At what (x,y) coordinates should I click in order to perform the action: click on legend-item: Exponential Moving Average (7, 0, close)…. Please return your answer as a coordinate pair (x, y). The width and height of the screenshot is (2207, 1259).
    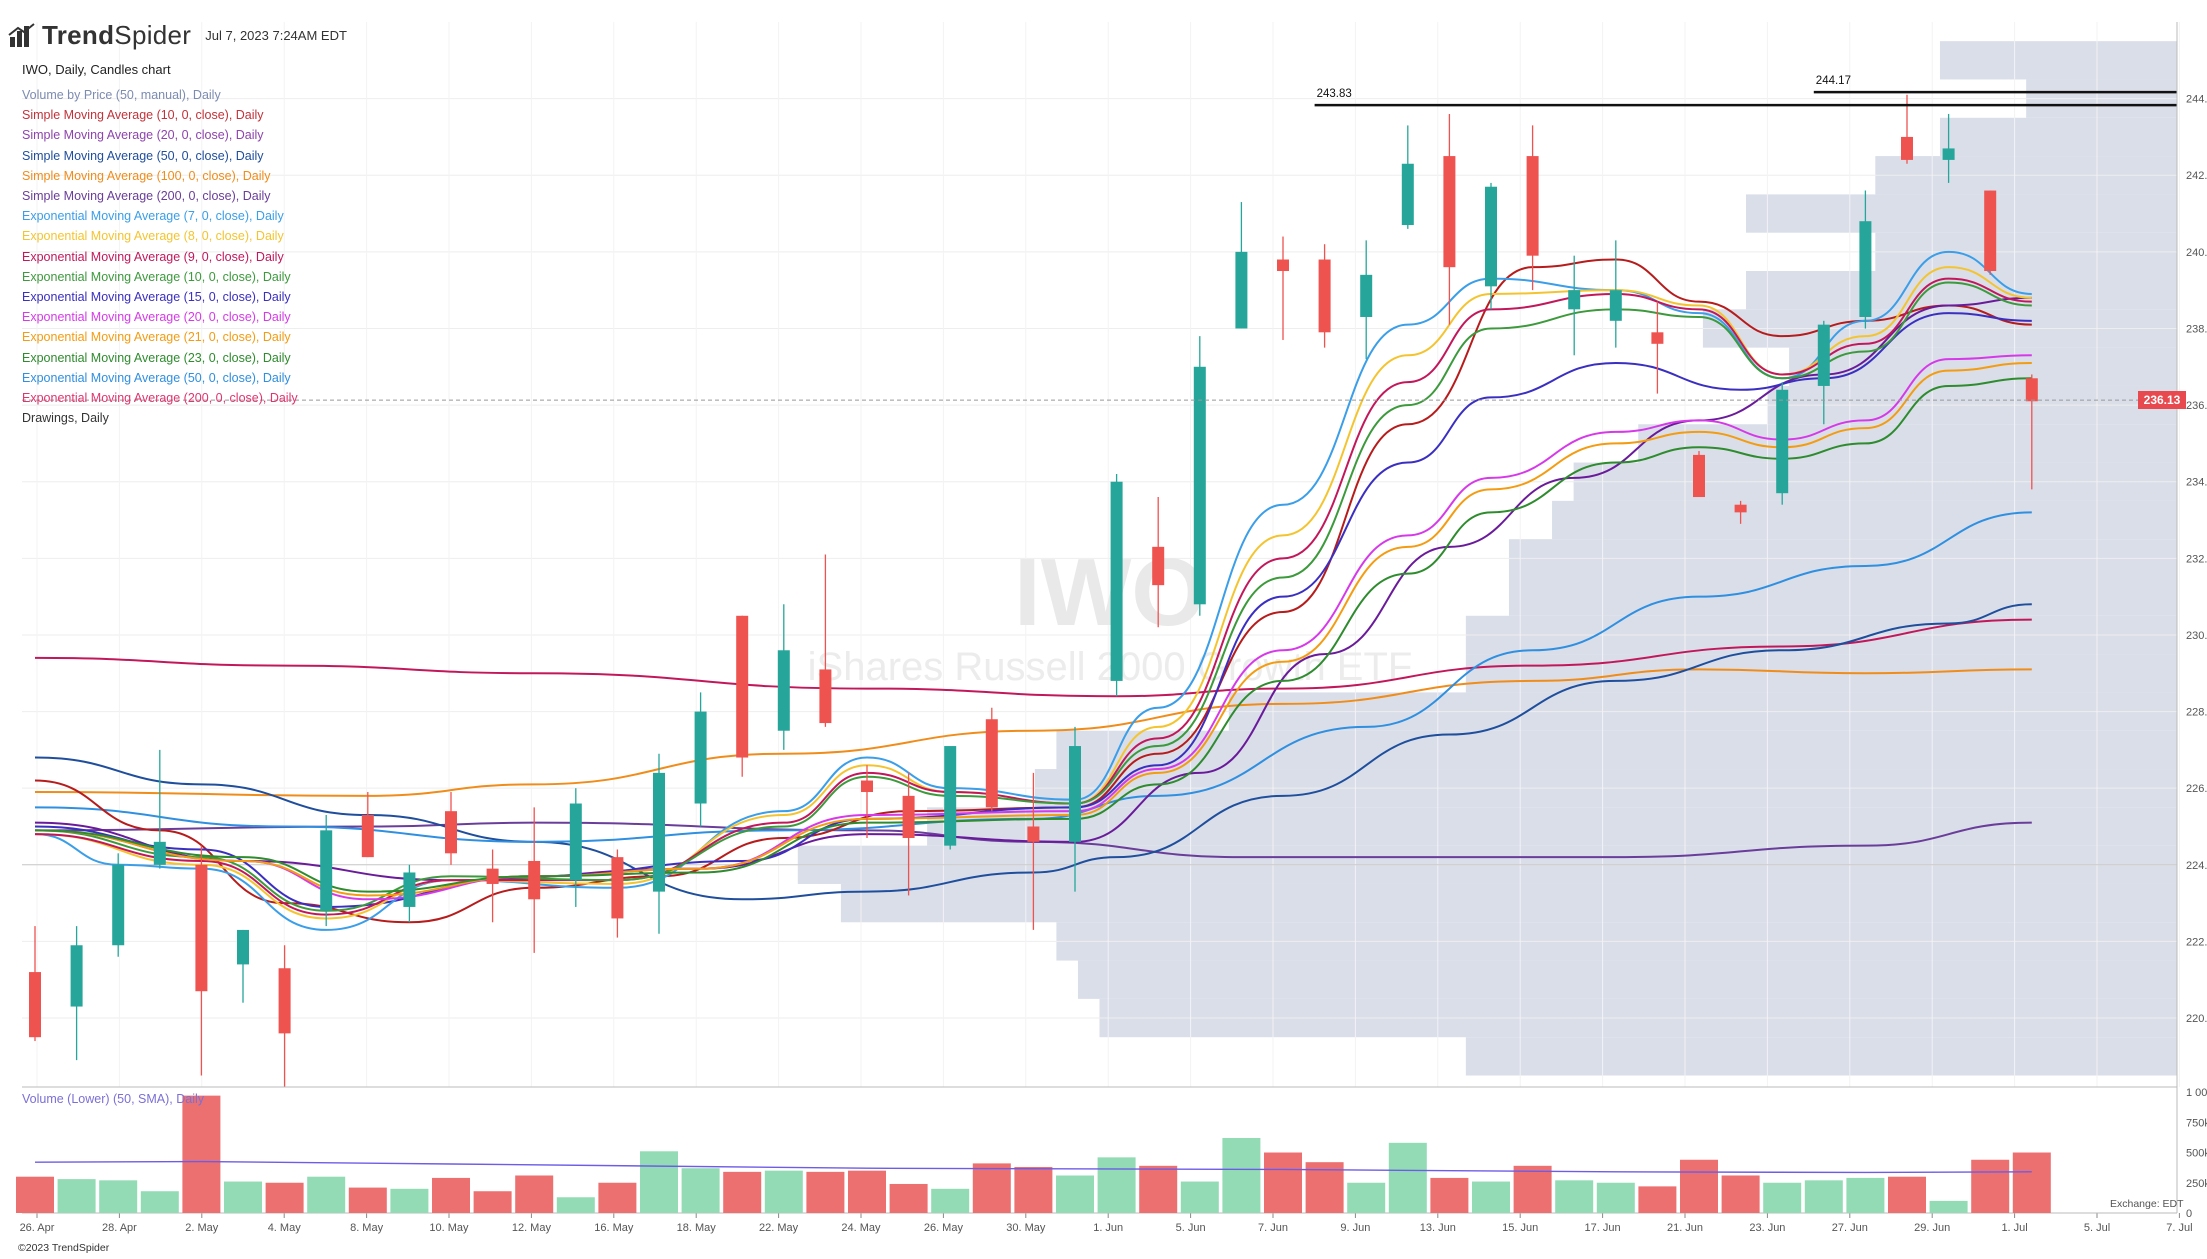
    Looking at the image, I should click on (153, 216).